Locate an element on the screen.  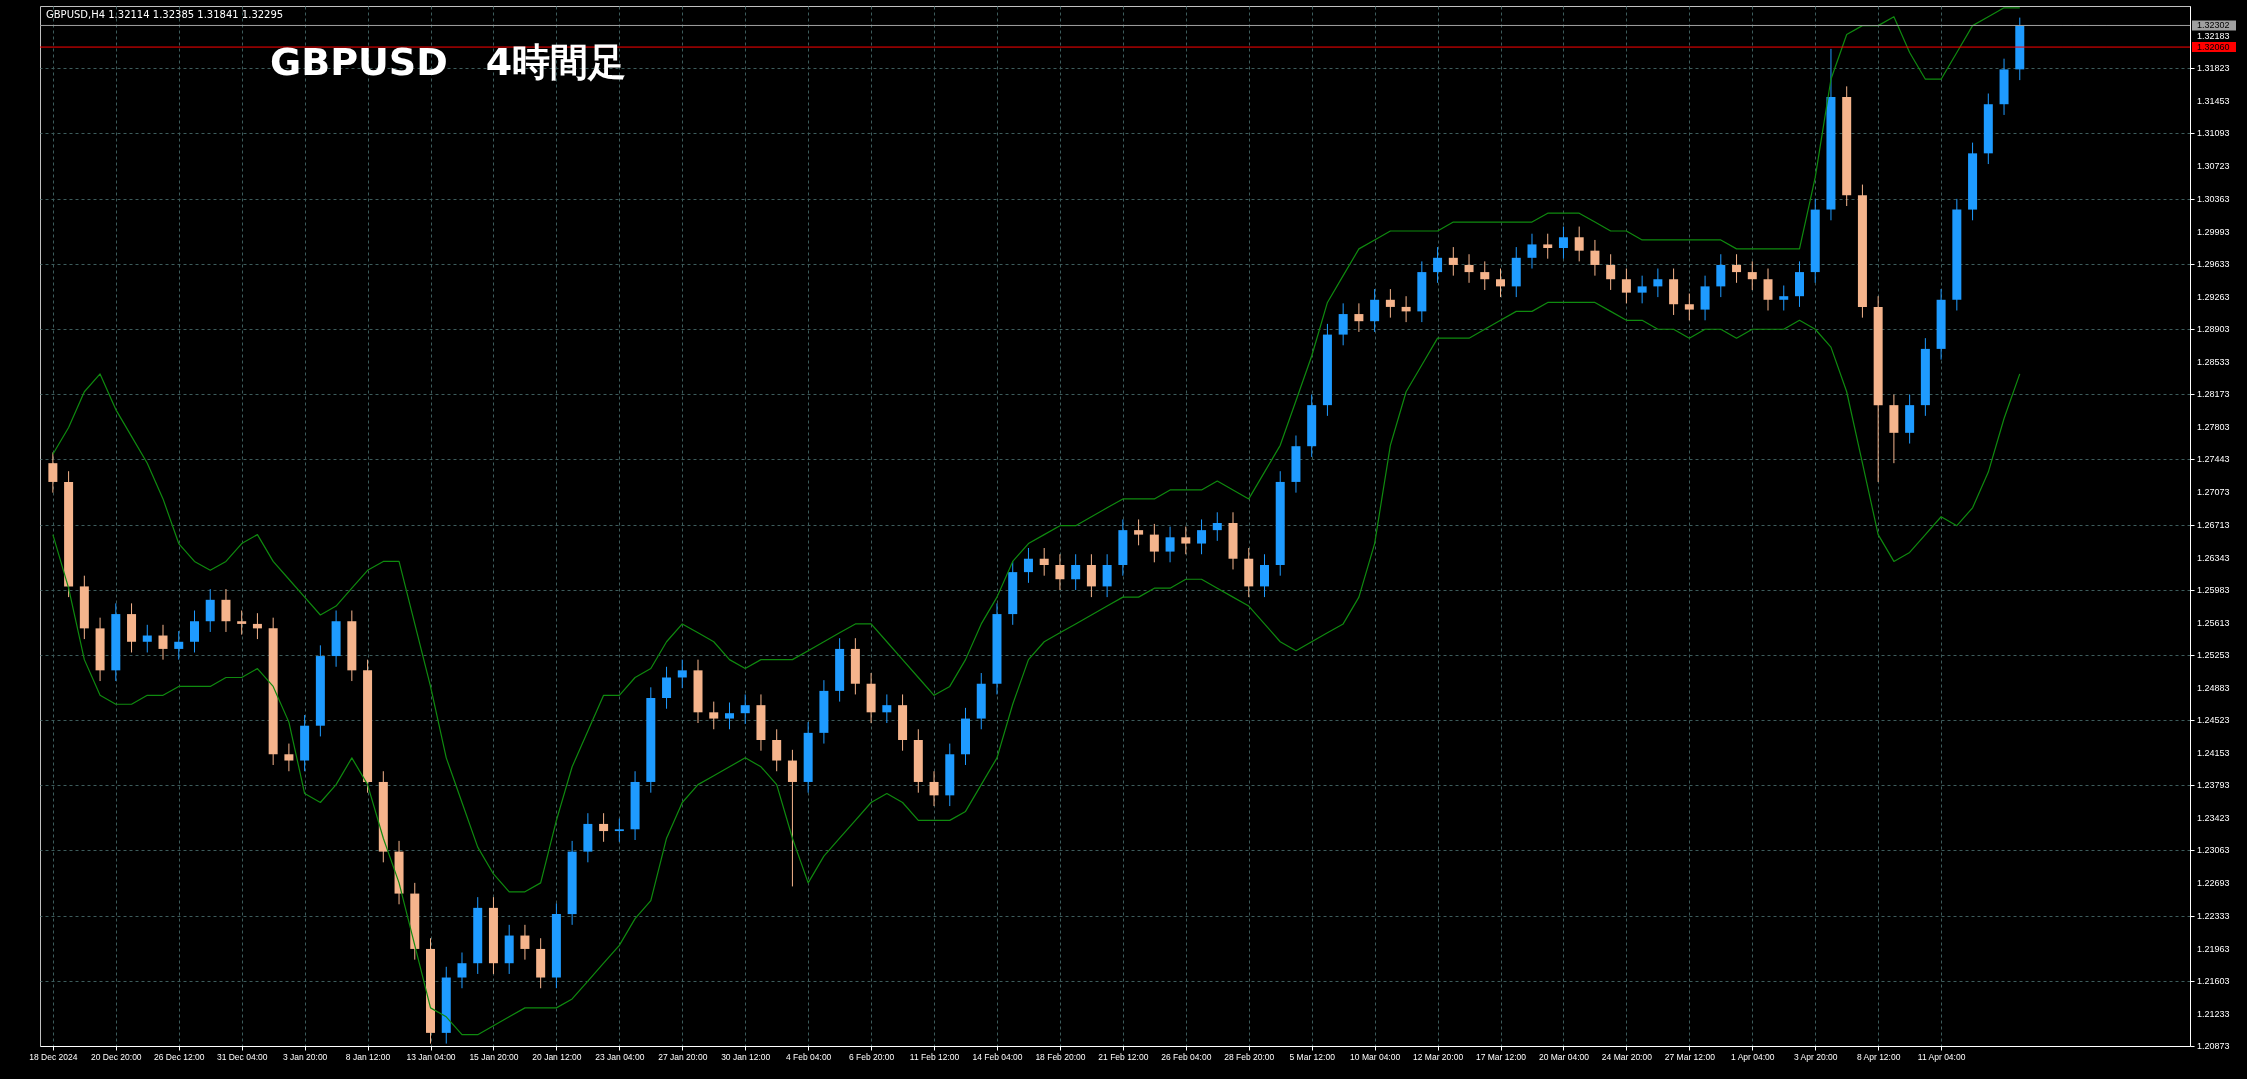
y-tick-label: 1.22693 is located at coordinates (2213, 883).